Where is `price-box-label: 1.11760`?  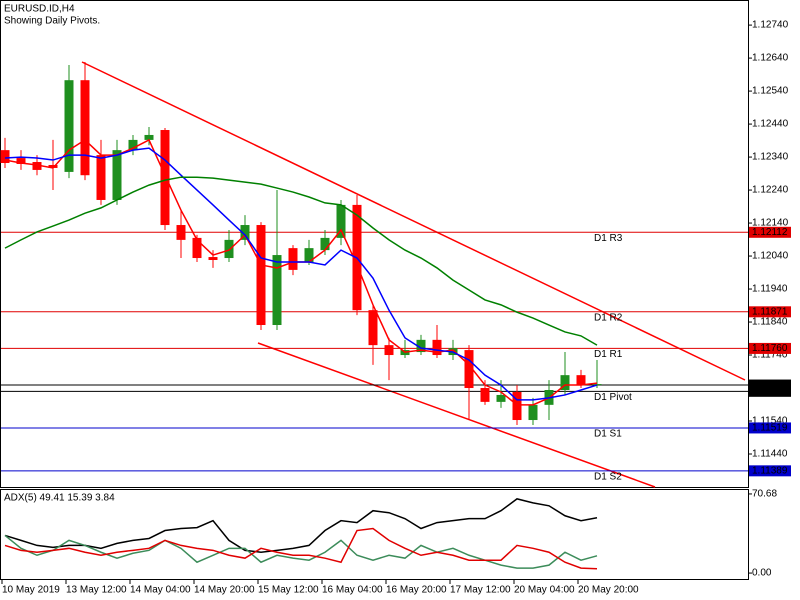
price-box-label: 1.11760 is located at coordinates (770, 348).